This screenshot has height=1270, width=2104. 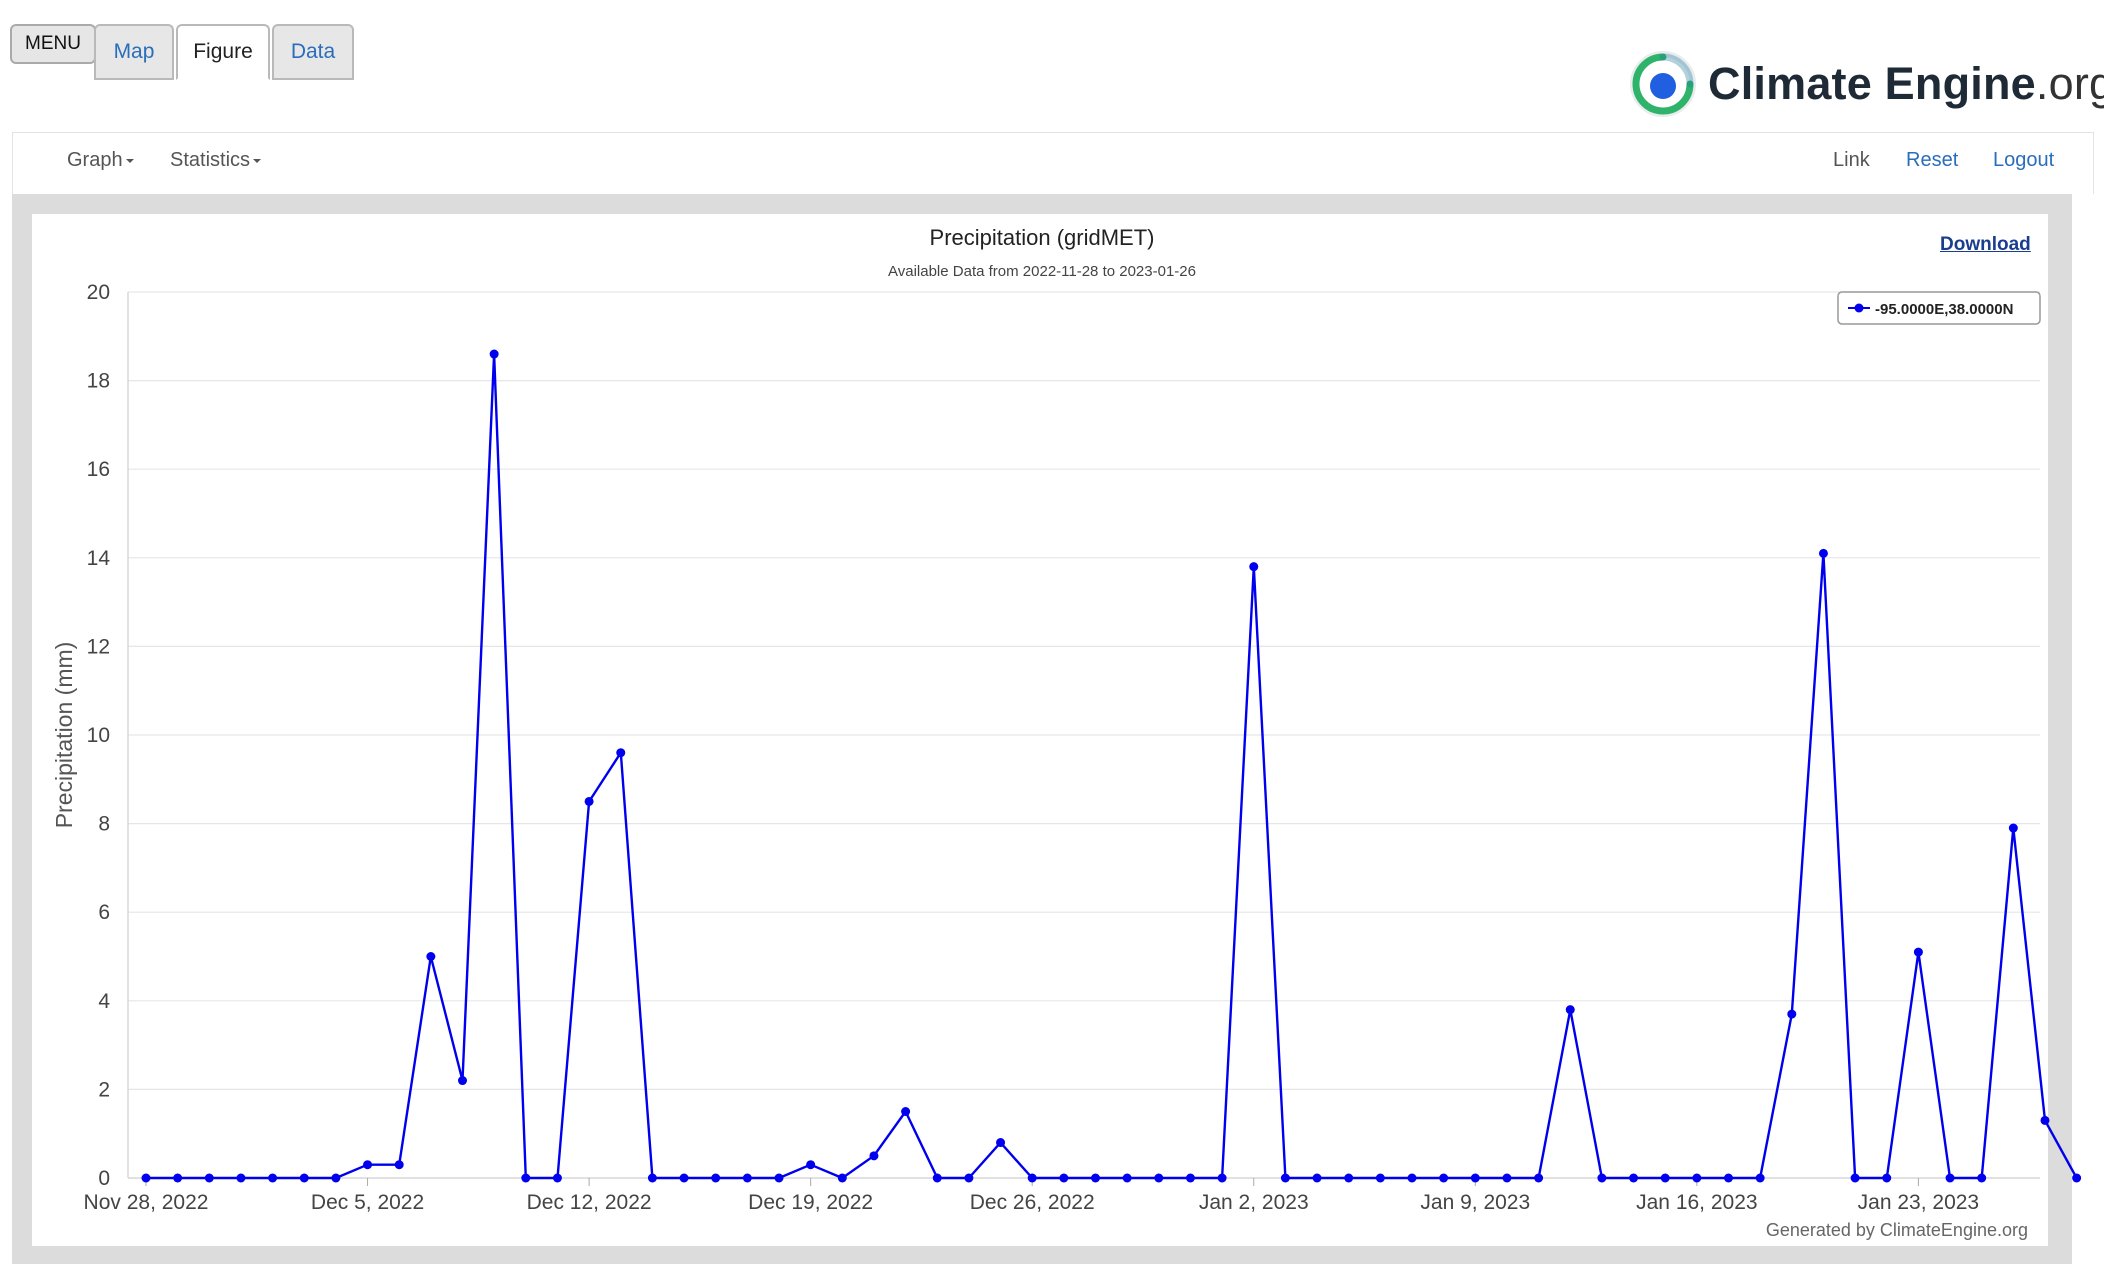 What do you see at coordinates (1696, 1202) in the screenshot?
I see `x-tick-label: Jan 16, 2023` at bounding box center [1696, 1202].